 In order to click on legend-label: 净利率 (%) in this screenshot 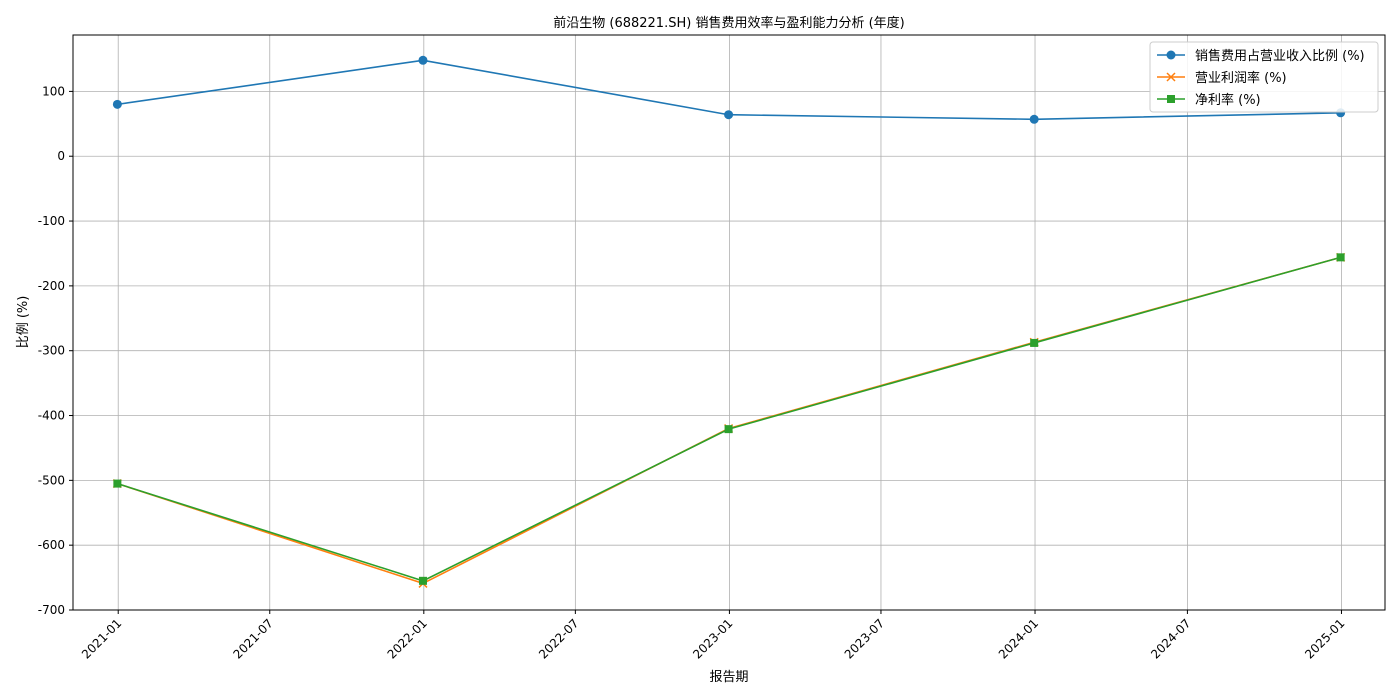, I will do `click(1228, 100)`.